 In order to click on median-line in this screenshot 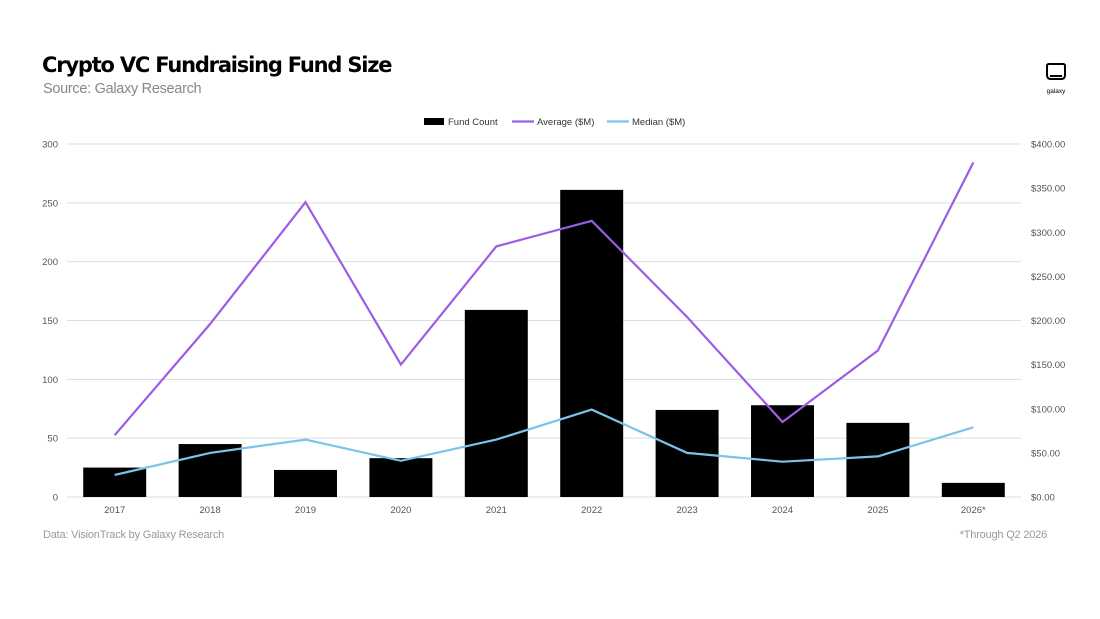, I will do `click(544, 442)`.